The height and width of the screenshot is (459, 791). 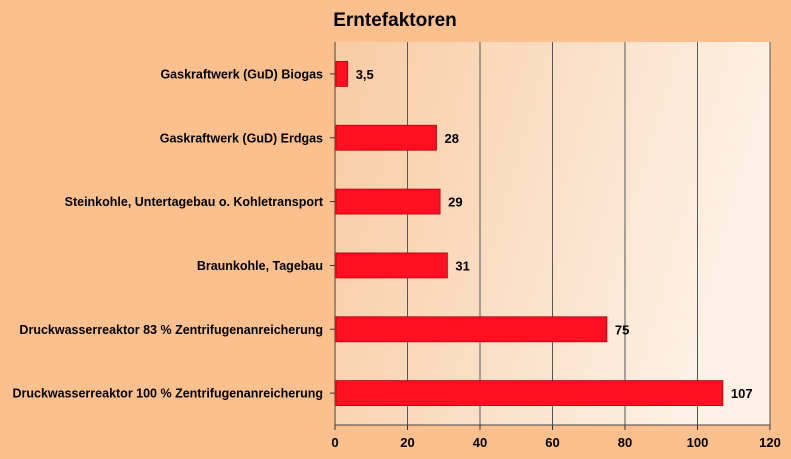 What do you see at coordinates (407, 442) in the screenshot?
I see `x-tick-label: 20` at bounding box center [407, 442].